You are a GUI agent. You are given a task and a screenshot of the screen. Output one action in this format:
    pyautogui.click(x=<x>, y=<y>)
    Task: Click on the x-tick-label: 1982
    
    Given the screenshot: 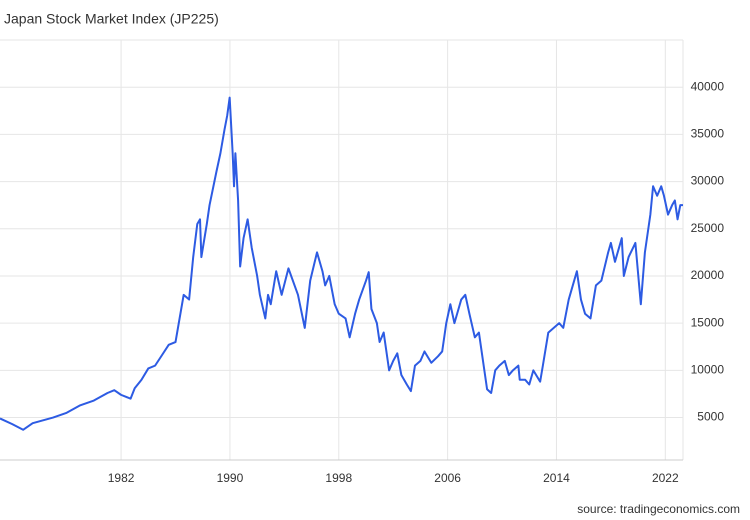 What is the action you would take?
    pyautogui.click(x=121, y=478)
    